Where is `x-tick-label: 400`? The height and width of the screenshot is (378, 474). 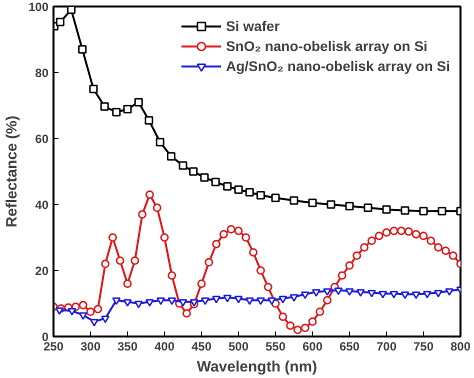 x-tick-label: 400 is located at coordinates (164, 347).